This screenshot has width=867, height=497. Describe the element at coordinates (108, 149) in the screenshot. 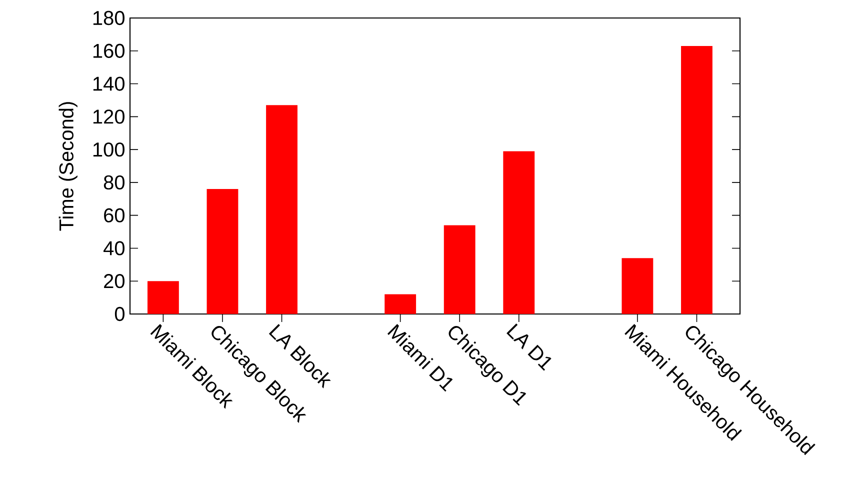

I see `y-tick-label: 100` at that location.